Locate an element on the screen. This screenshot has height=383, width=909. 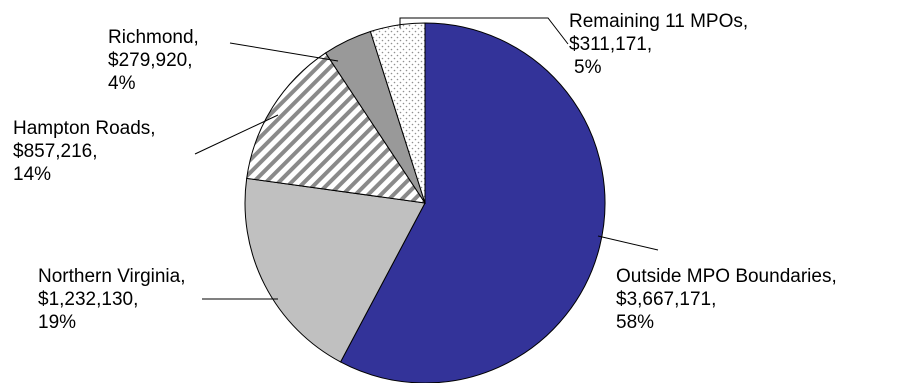
slice-label: Hampton Roads, $857,216, 14% is located at coordinates (84, 151).